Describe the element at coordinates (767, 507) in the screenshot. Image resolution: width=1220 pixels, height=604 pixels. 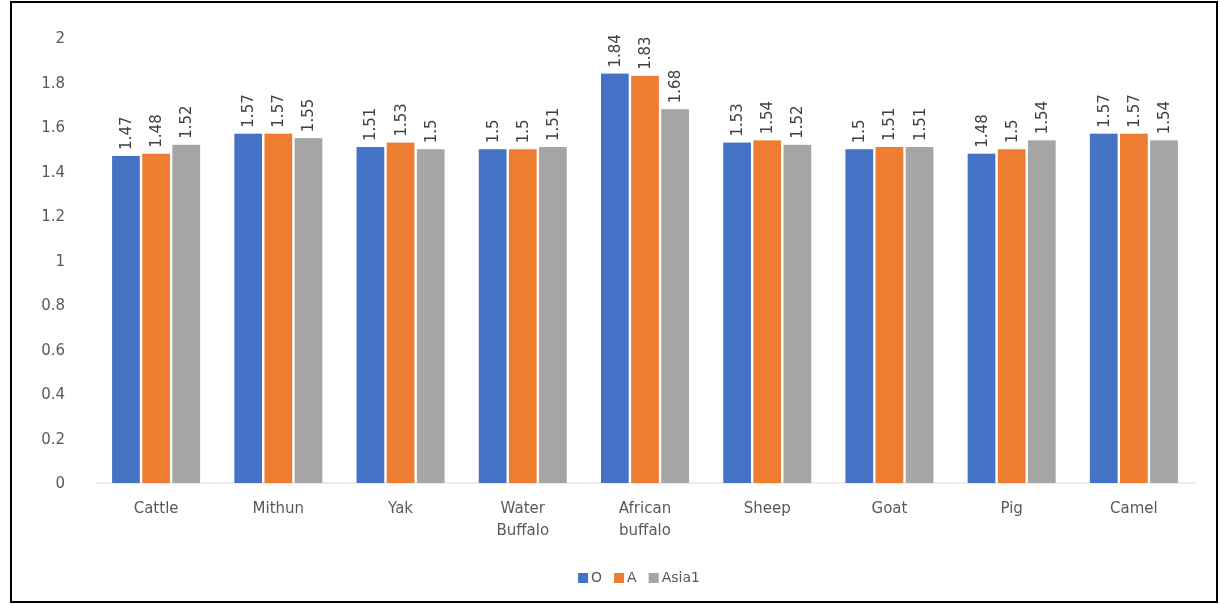
I see `x-tick-label: Sheep` at that location.